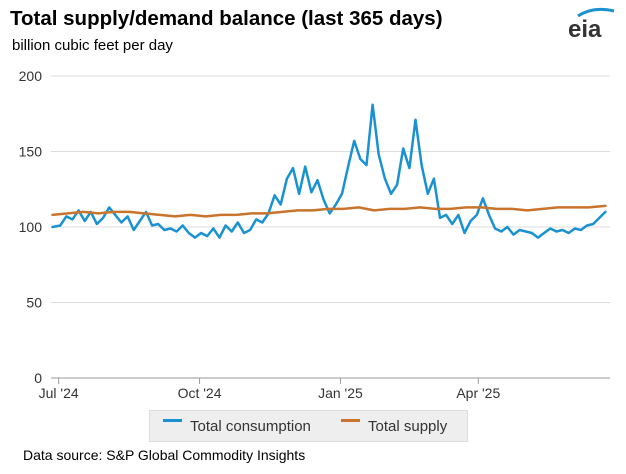 The image size is (626, 474). I want to click on x-tick-labels: Jul '24 Oct '24 Jan '25 Apr '25, so click(269, 389).